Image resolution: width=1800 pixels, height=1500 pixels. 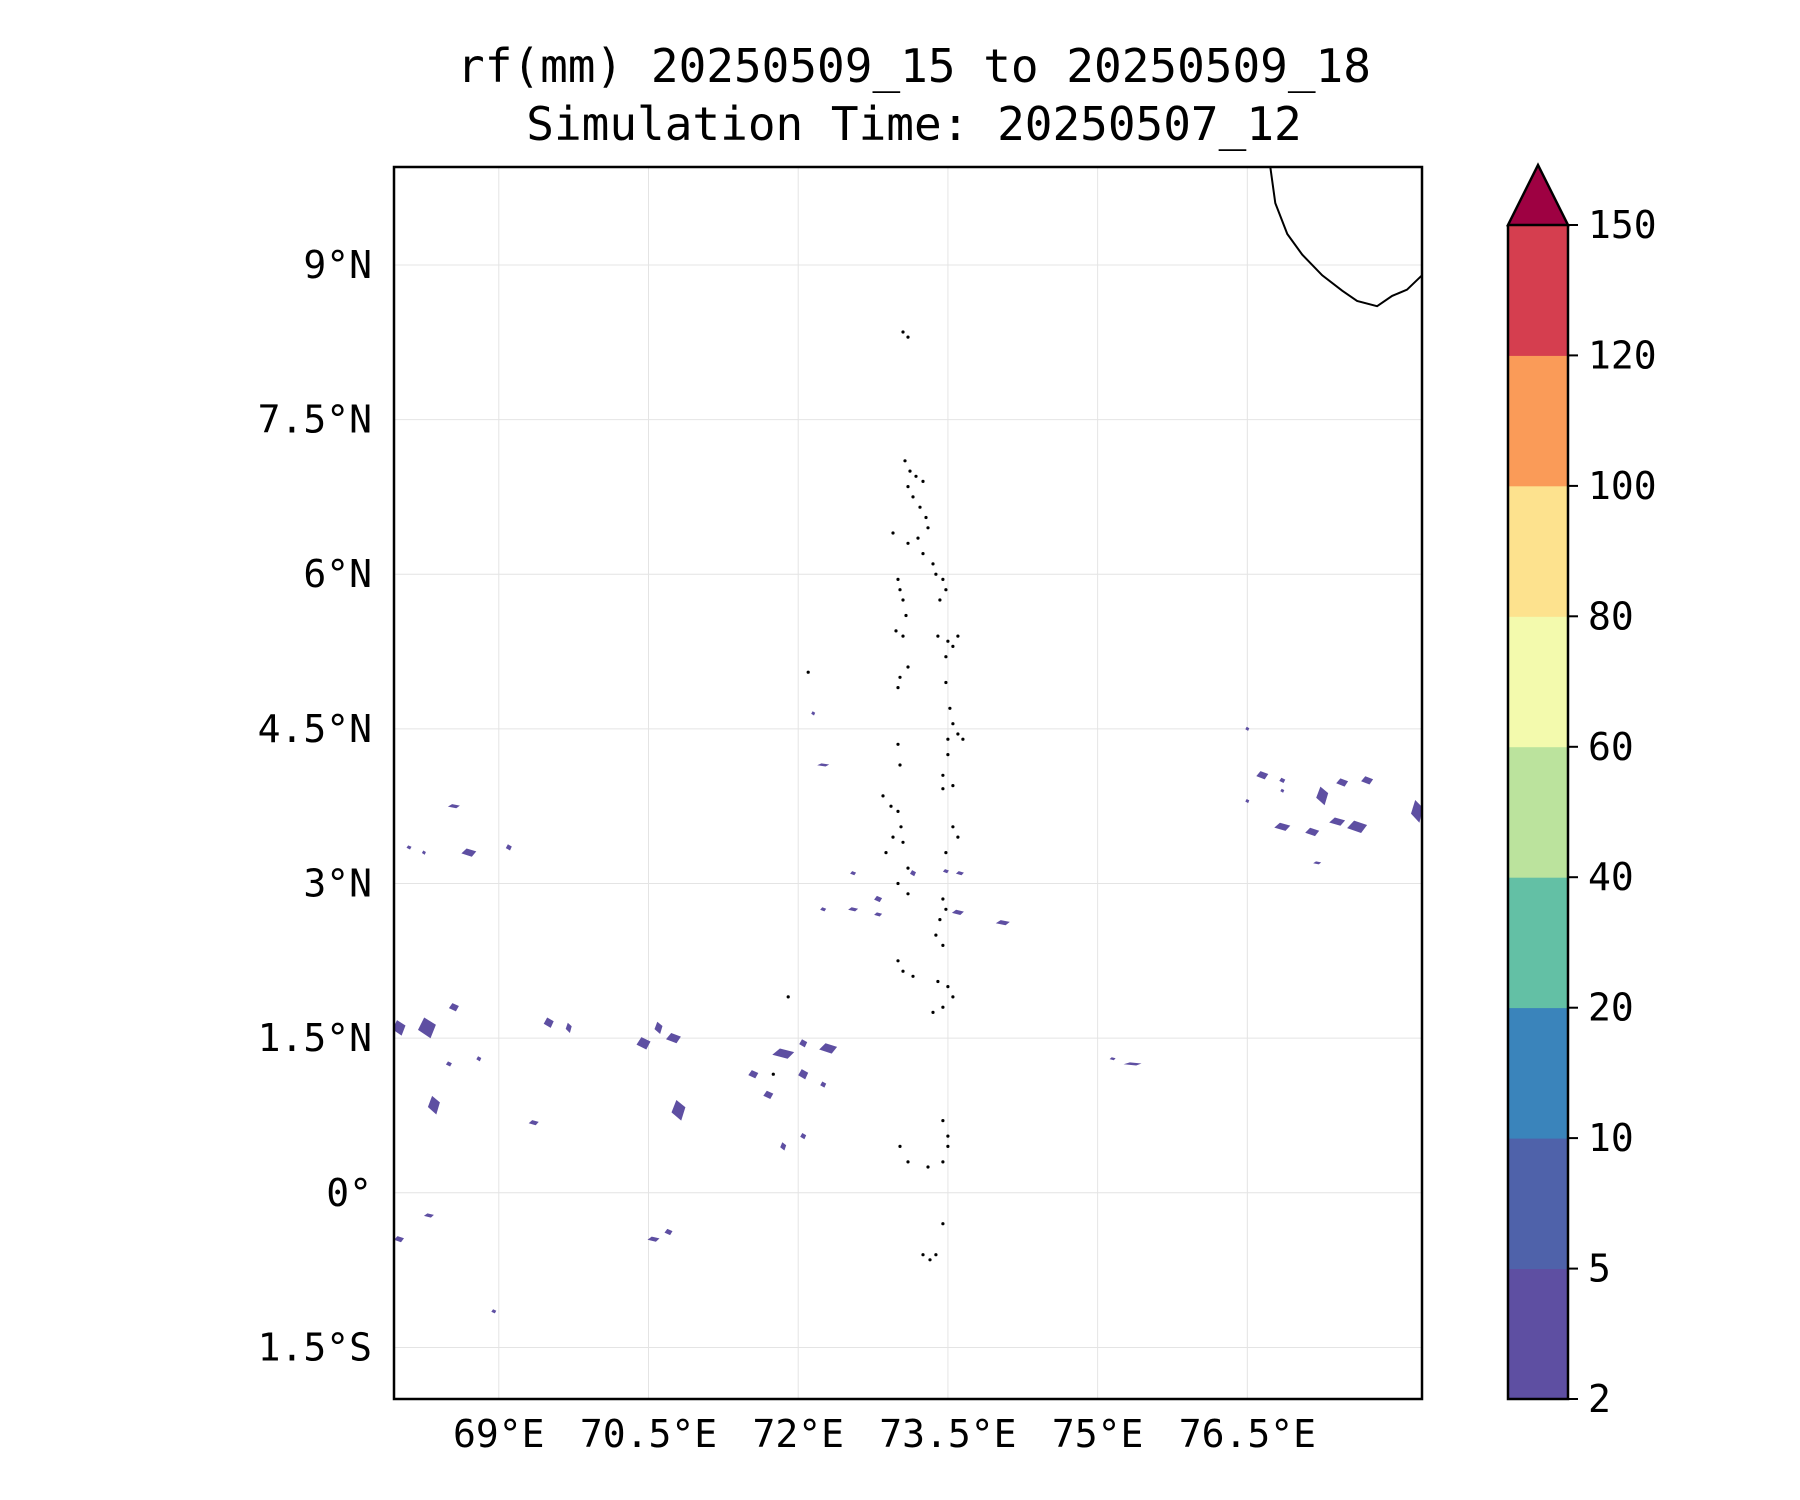 I want to click on x-axis-ticks: 69°E 70.5°E 72°E 73.5°E 75°E 76.5°E, so click(x=884, y=1434).